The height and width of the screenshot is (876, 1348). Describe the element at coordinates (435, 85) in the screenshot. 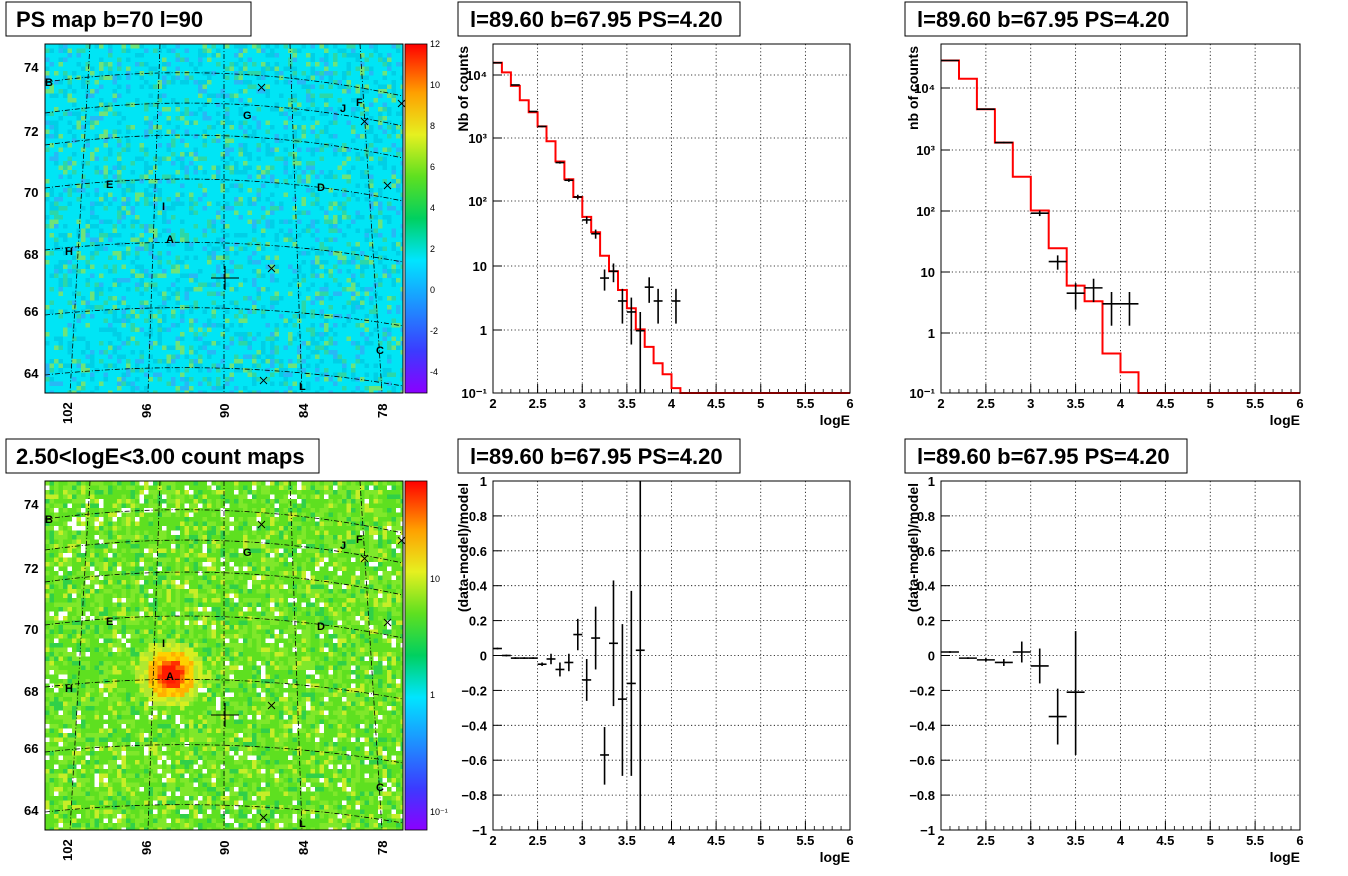

I see `palette-label: 10` at that location.